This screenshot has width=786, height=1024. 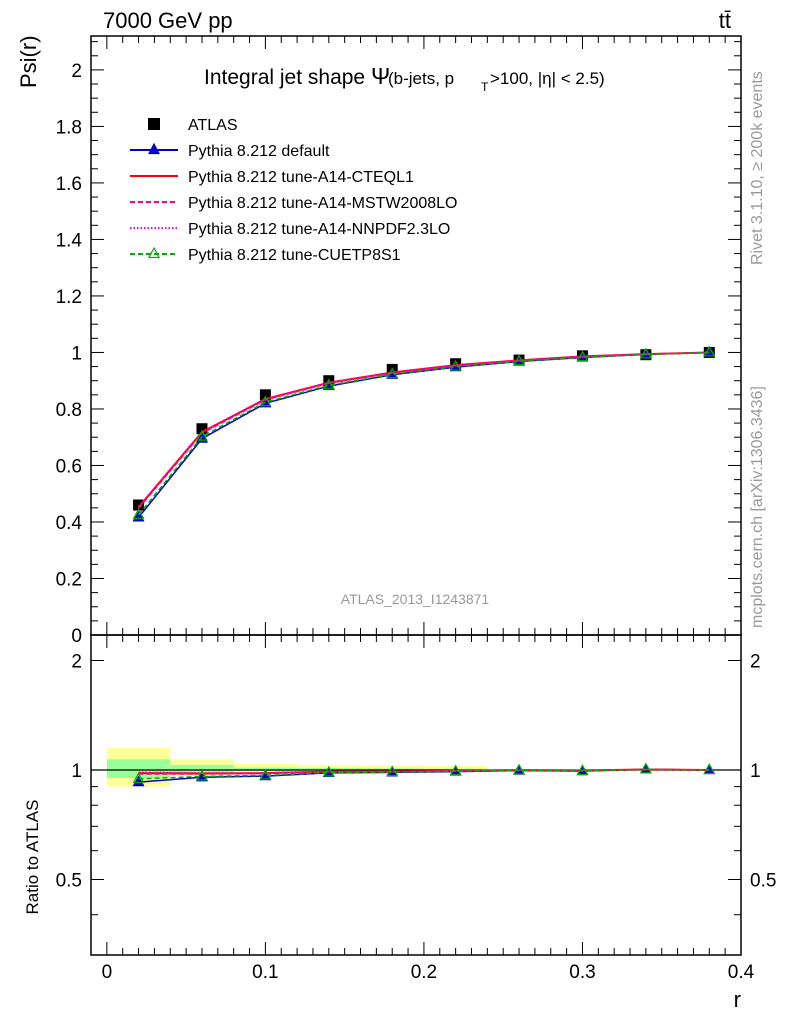 I want to click on analysis-watermark: ATLAS_2013_I1243871, so click(x=415, y=599).